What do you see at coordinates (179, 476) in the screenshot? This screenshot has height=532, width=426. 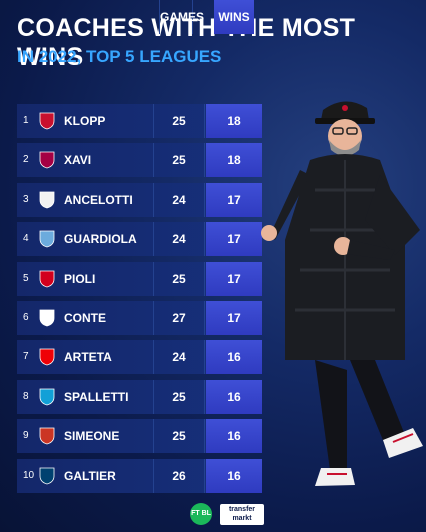 I see `games-value: 26` at bounding box center [179, 476].